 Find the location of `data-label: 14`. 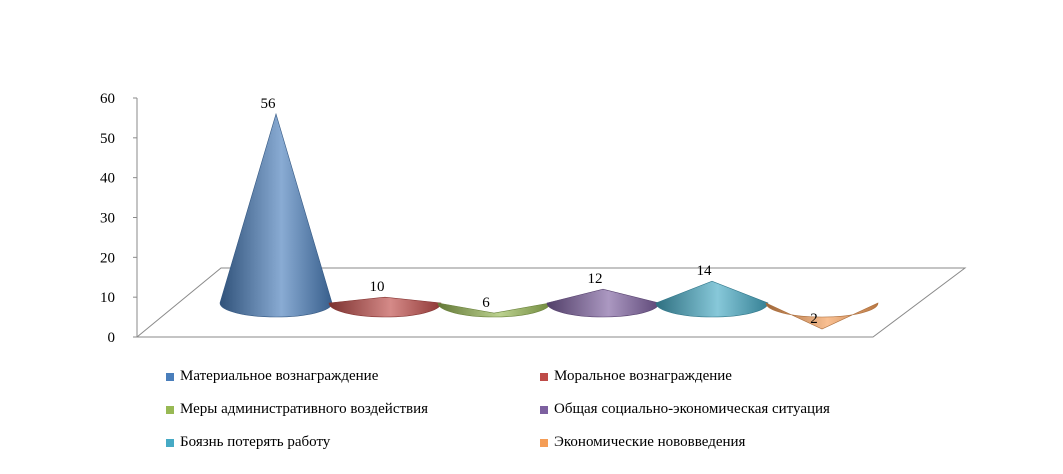

data-label: 14 is located at coordinates (705, 271).